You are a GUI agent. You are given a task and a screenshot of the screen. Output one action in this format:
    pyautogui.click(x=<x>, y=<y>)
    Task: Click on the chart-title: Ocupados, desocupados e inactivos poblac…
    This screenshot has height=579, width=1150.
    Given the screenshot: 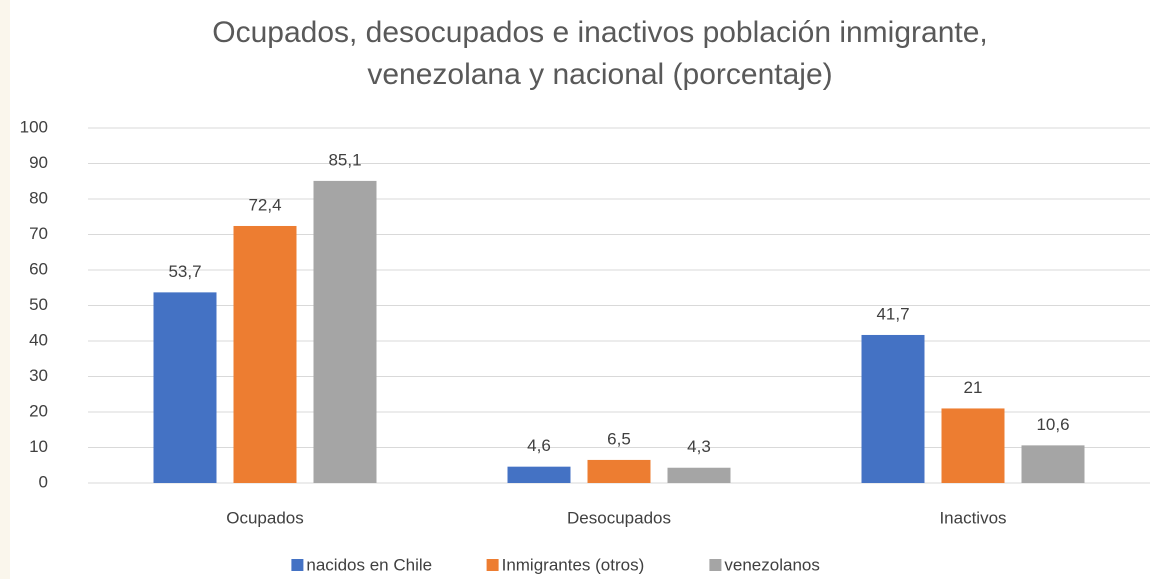 What is the action you would take?
    pyautogui.click(x=600, y=53)
    